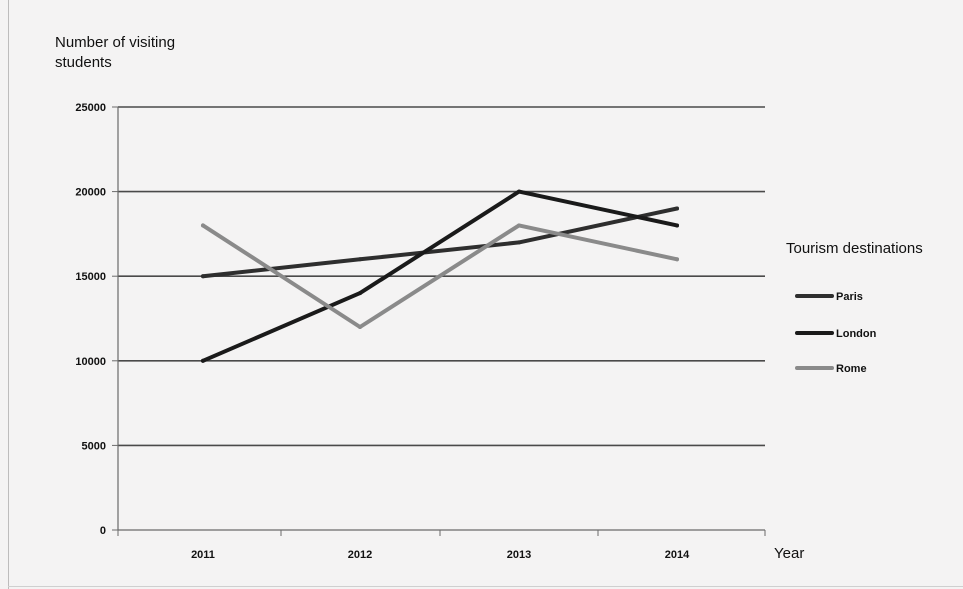  Describe the element at coordinates (789, 553) in the screenshot. I see `x-axis-title: Year` at that location.